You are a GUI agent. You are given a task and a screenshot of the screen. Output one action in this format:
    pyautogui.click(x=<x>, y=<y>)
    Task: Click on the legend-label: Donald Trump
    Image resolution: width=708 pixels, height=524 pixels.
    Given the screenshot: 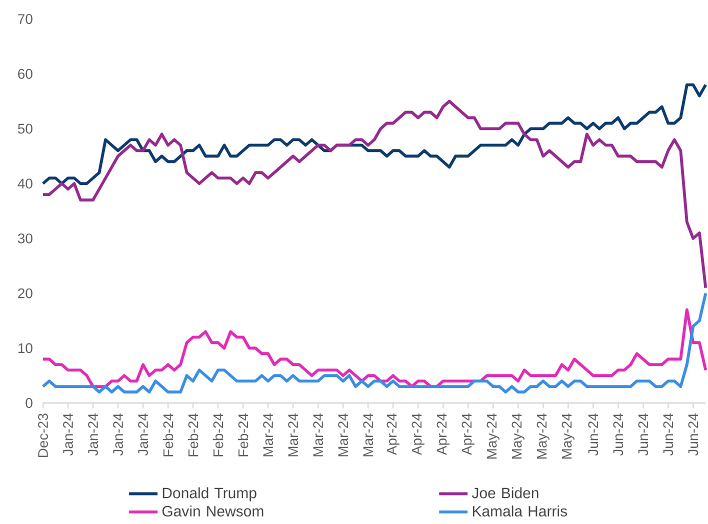 What is the action you would take?
    pyautogui.click(x=209, y=494)
    